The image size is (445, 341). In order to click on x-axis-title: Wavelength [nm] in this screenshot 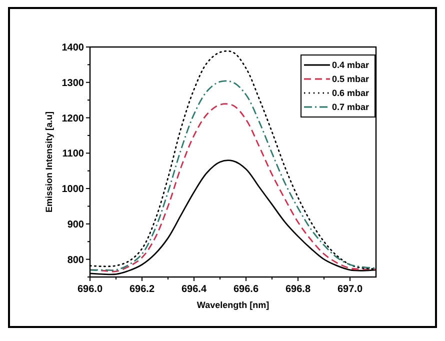, I will do `click(233, 305)`.